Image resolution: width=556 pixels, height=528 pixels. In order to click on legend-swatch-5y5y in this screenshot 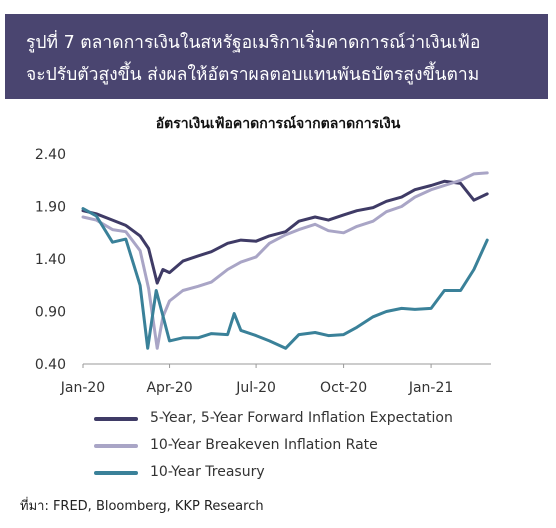, I will do `click(116, 419)`.